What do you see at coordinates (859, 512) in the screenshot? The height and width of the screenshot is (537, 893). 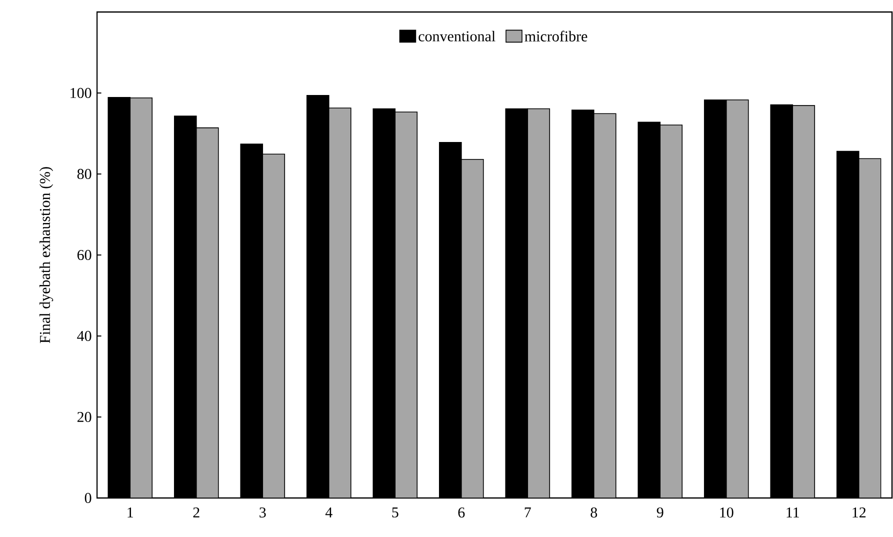 I see `x-tick-label: 12` at bounding box center [859, 512].